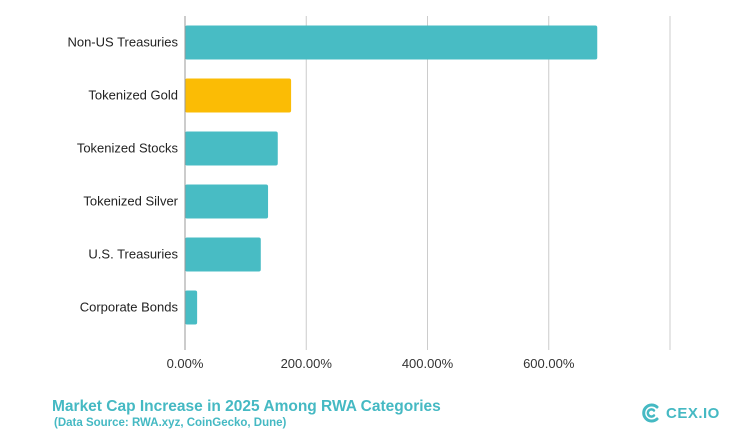  I want to click on brand-logo: CEX.IO, so click(680, 413).